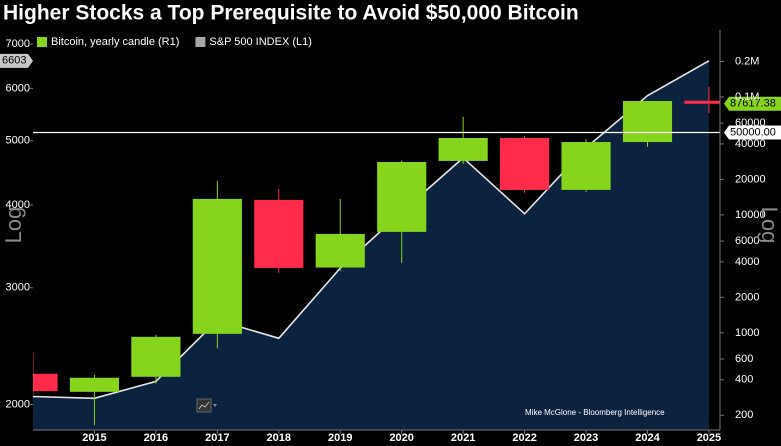 The height and width of the screenshot is (446, 781). What do you see at coordinates (750, 144) in the screenshot?
I see `y2-tick-label: 40000` at bounding box center [750, 144].